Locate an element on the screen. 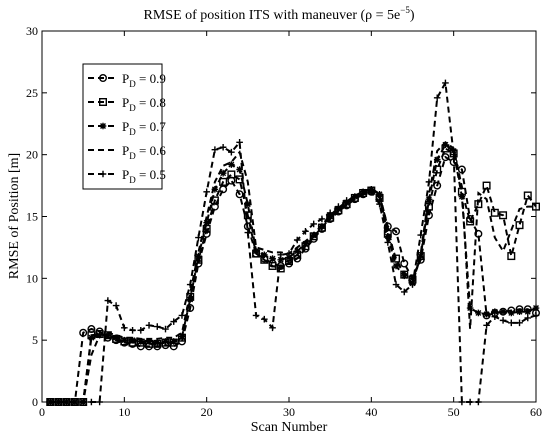 The height and width of the screenshot is (437, 550). legend-label: PD = 0.5 is located at coordinates (144, 176).